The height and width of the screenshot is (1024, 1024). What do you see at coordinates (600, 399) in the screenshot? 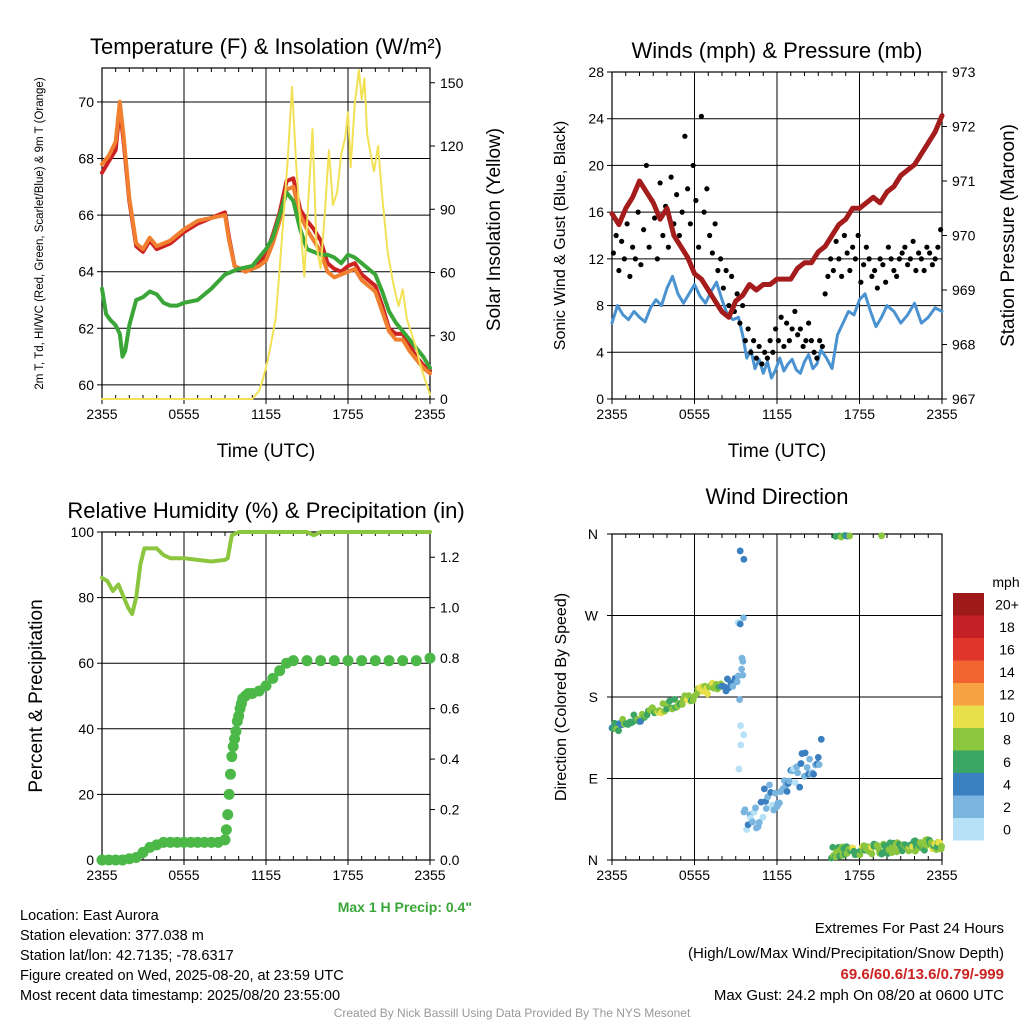
I see `y-tick-label: 0` at bounding box center [600, 399].